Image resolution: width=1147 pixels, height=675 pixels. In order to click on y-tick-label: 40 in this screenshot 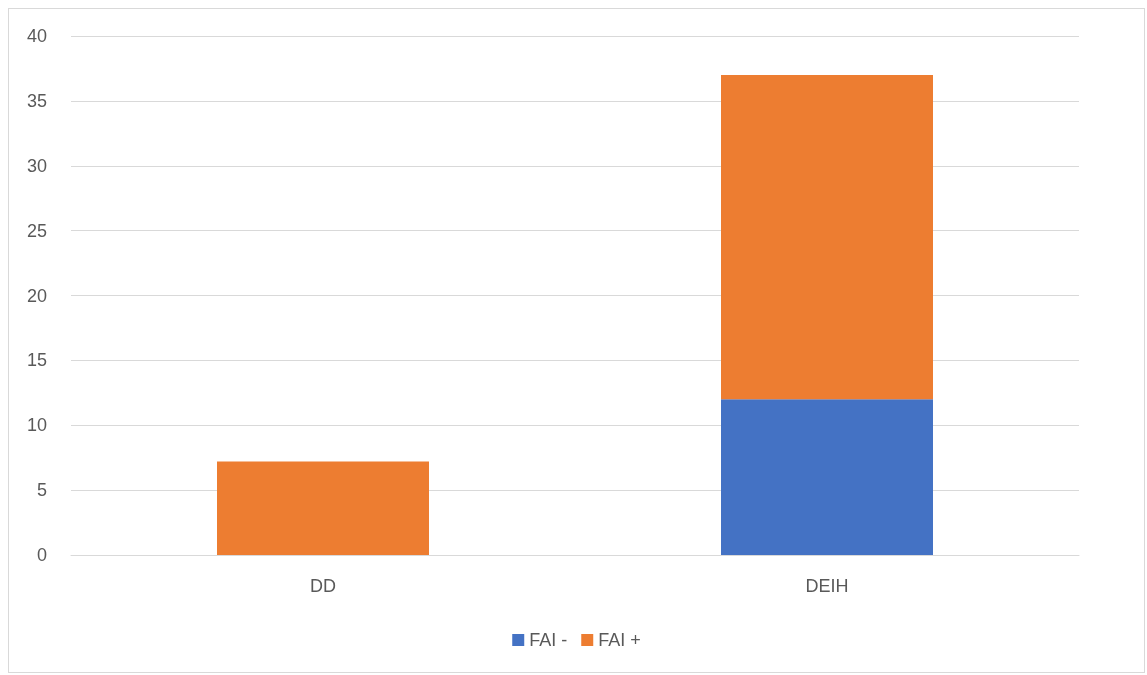, I will do `click(36, 36)`.